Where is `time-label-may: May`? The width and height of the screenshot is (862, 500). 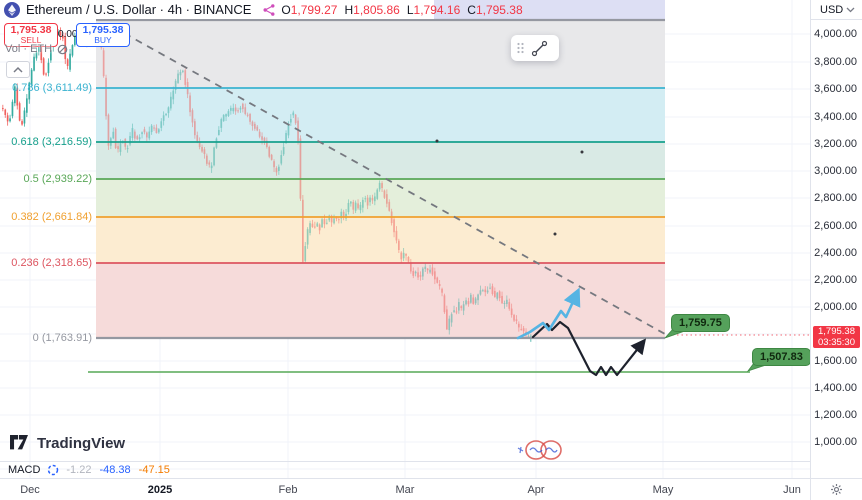 time-label-may: May is located at coordinates (663, 490).